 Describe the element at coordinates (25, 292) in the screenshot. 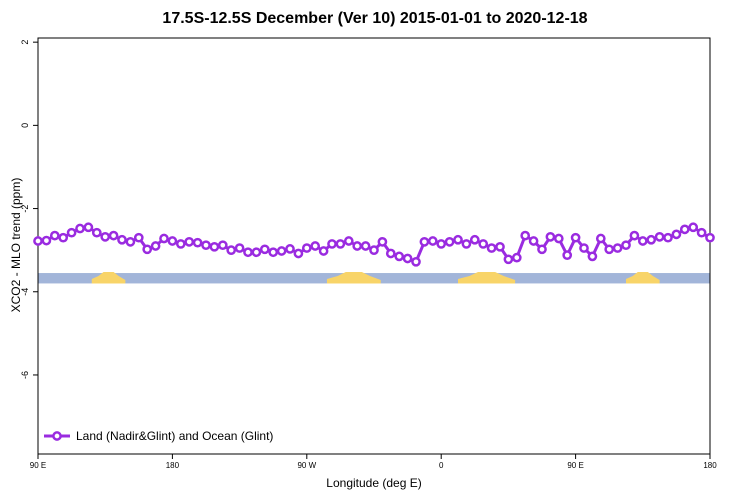

I see `y-tick-label: -4` at that location.